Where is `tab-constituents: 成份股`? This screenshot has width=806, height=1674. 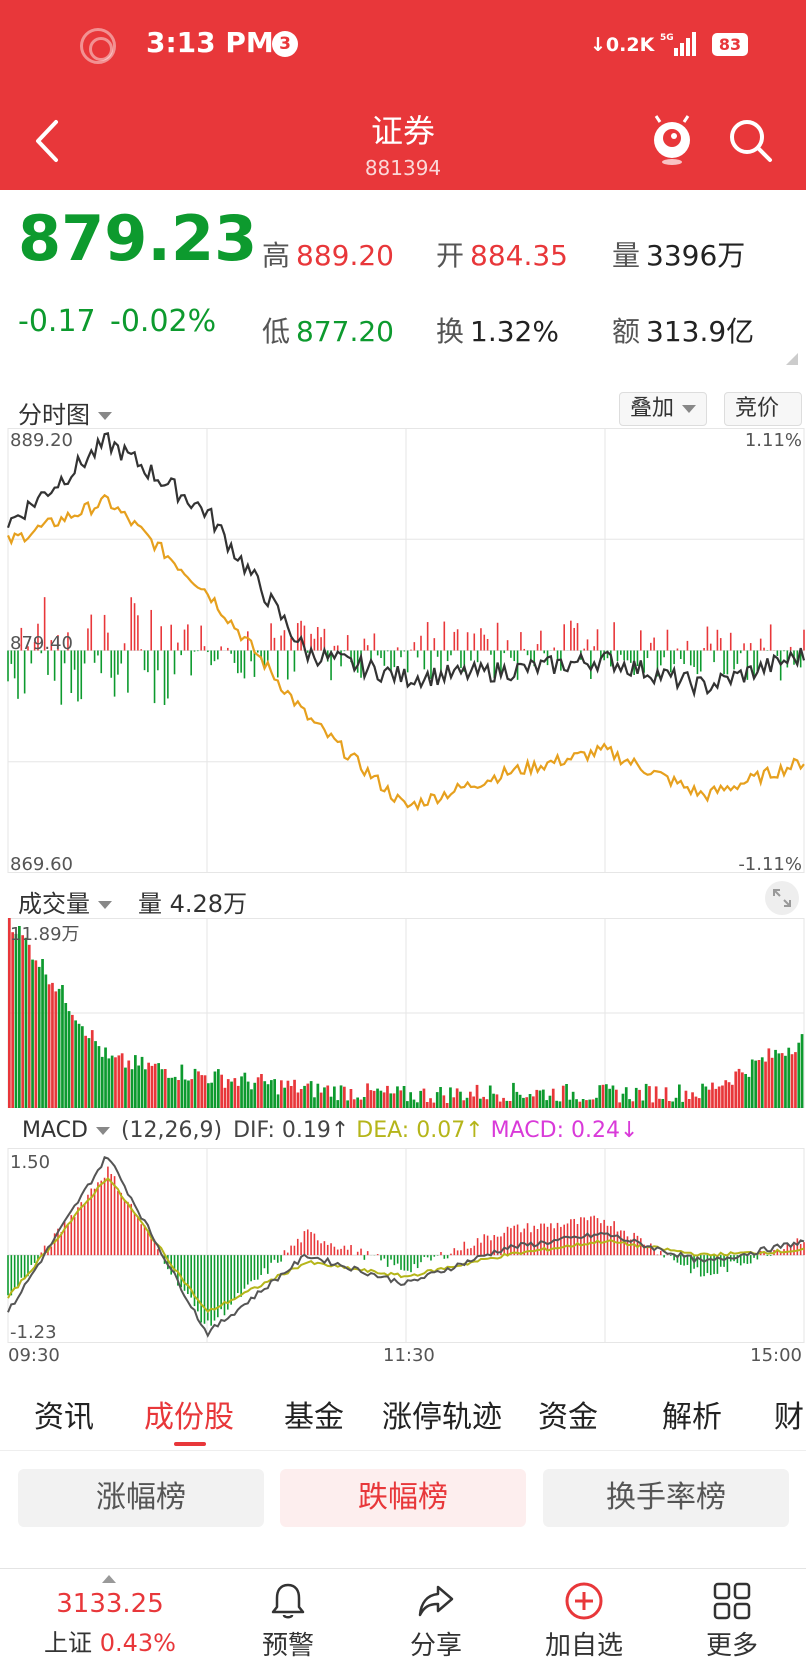 tab-constituents: 成份股 is located at coordinates (189, 1417).